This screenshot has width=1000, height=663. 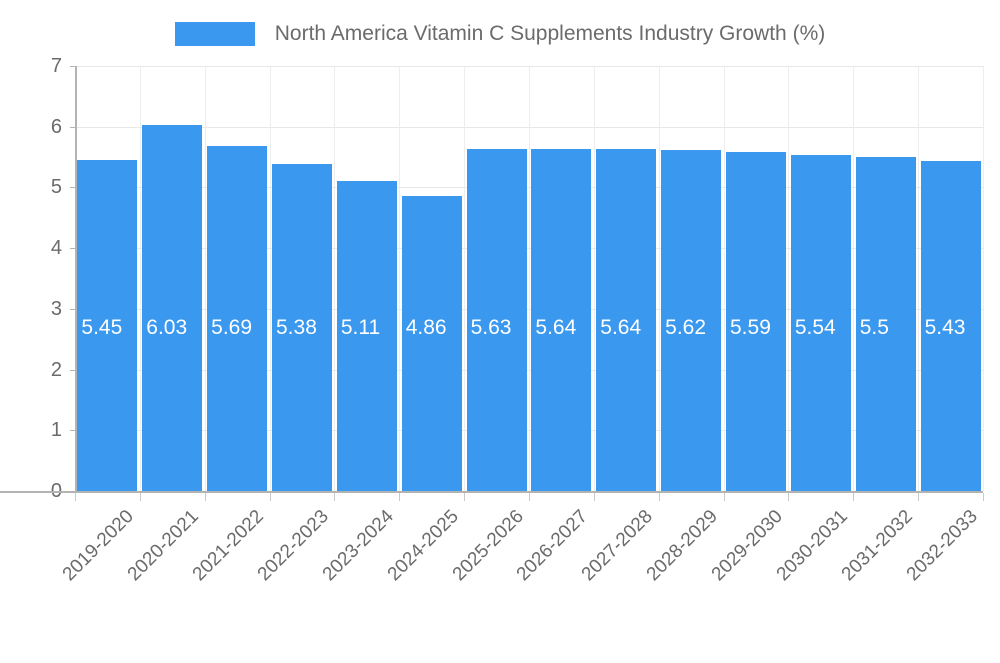 What do you see at coordinates (56, 430) in the screenshot?
I see `y-axis-tick-label: 1` at bounding box center [56, 430].